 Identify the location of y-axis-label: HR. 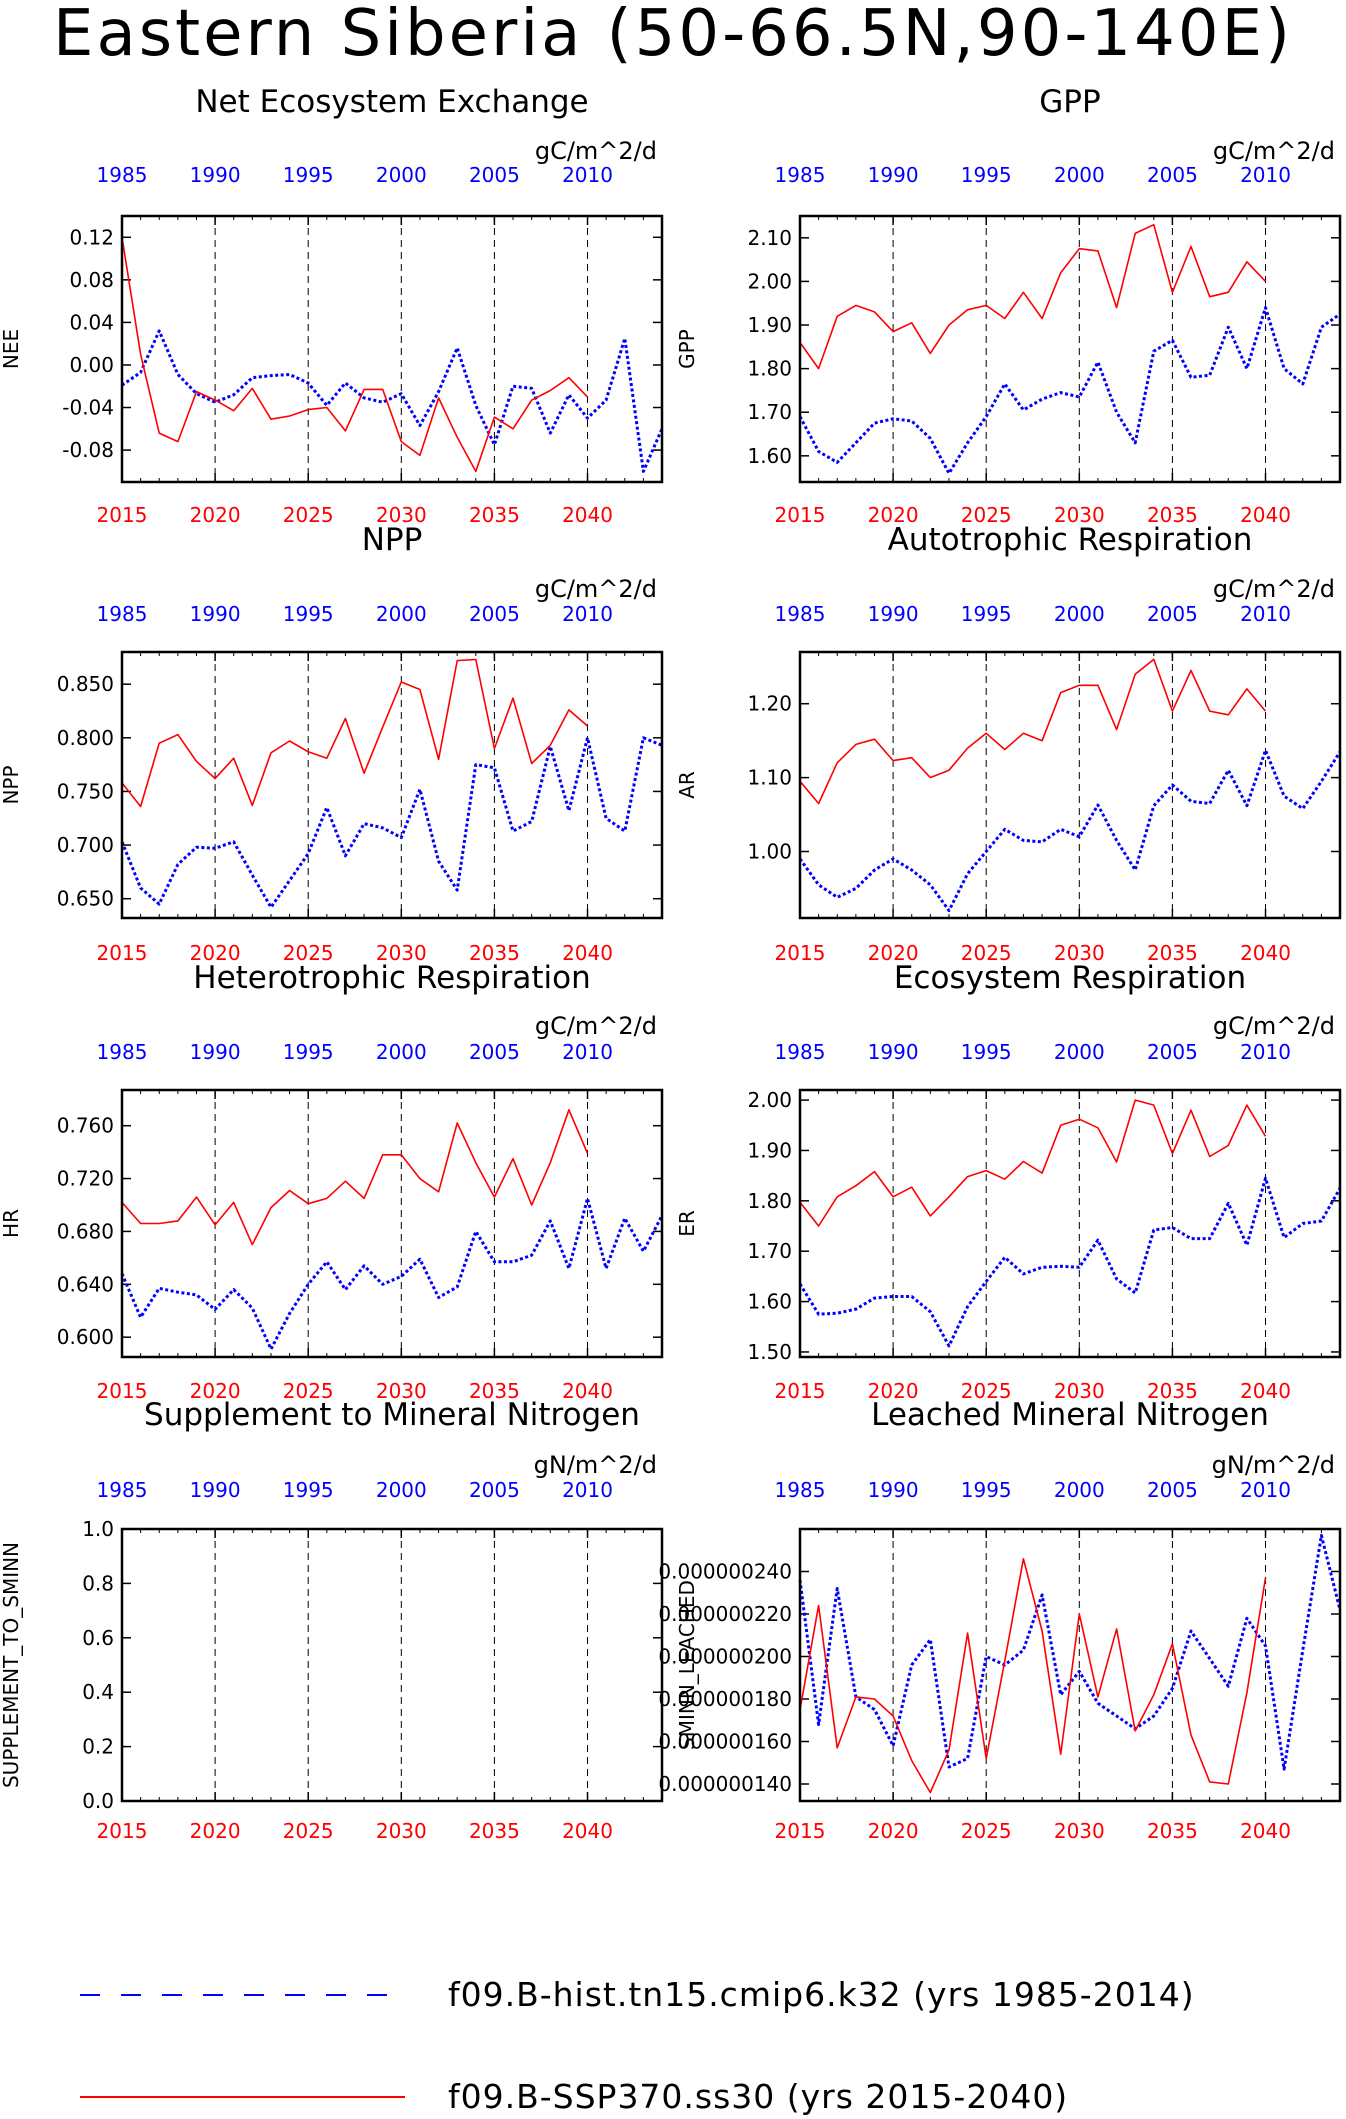
(11, 1223).